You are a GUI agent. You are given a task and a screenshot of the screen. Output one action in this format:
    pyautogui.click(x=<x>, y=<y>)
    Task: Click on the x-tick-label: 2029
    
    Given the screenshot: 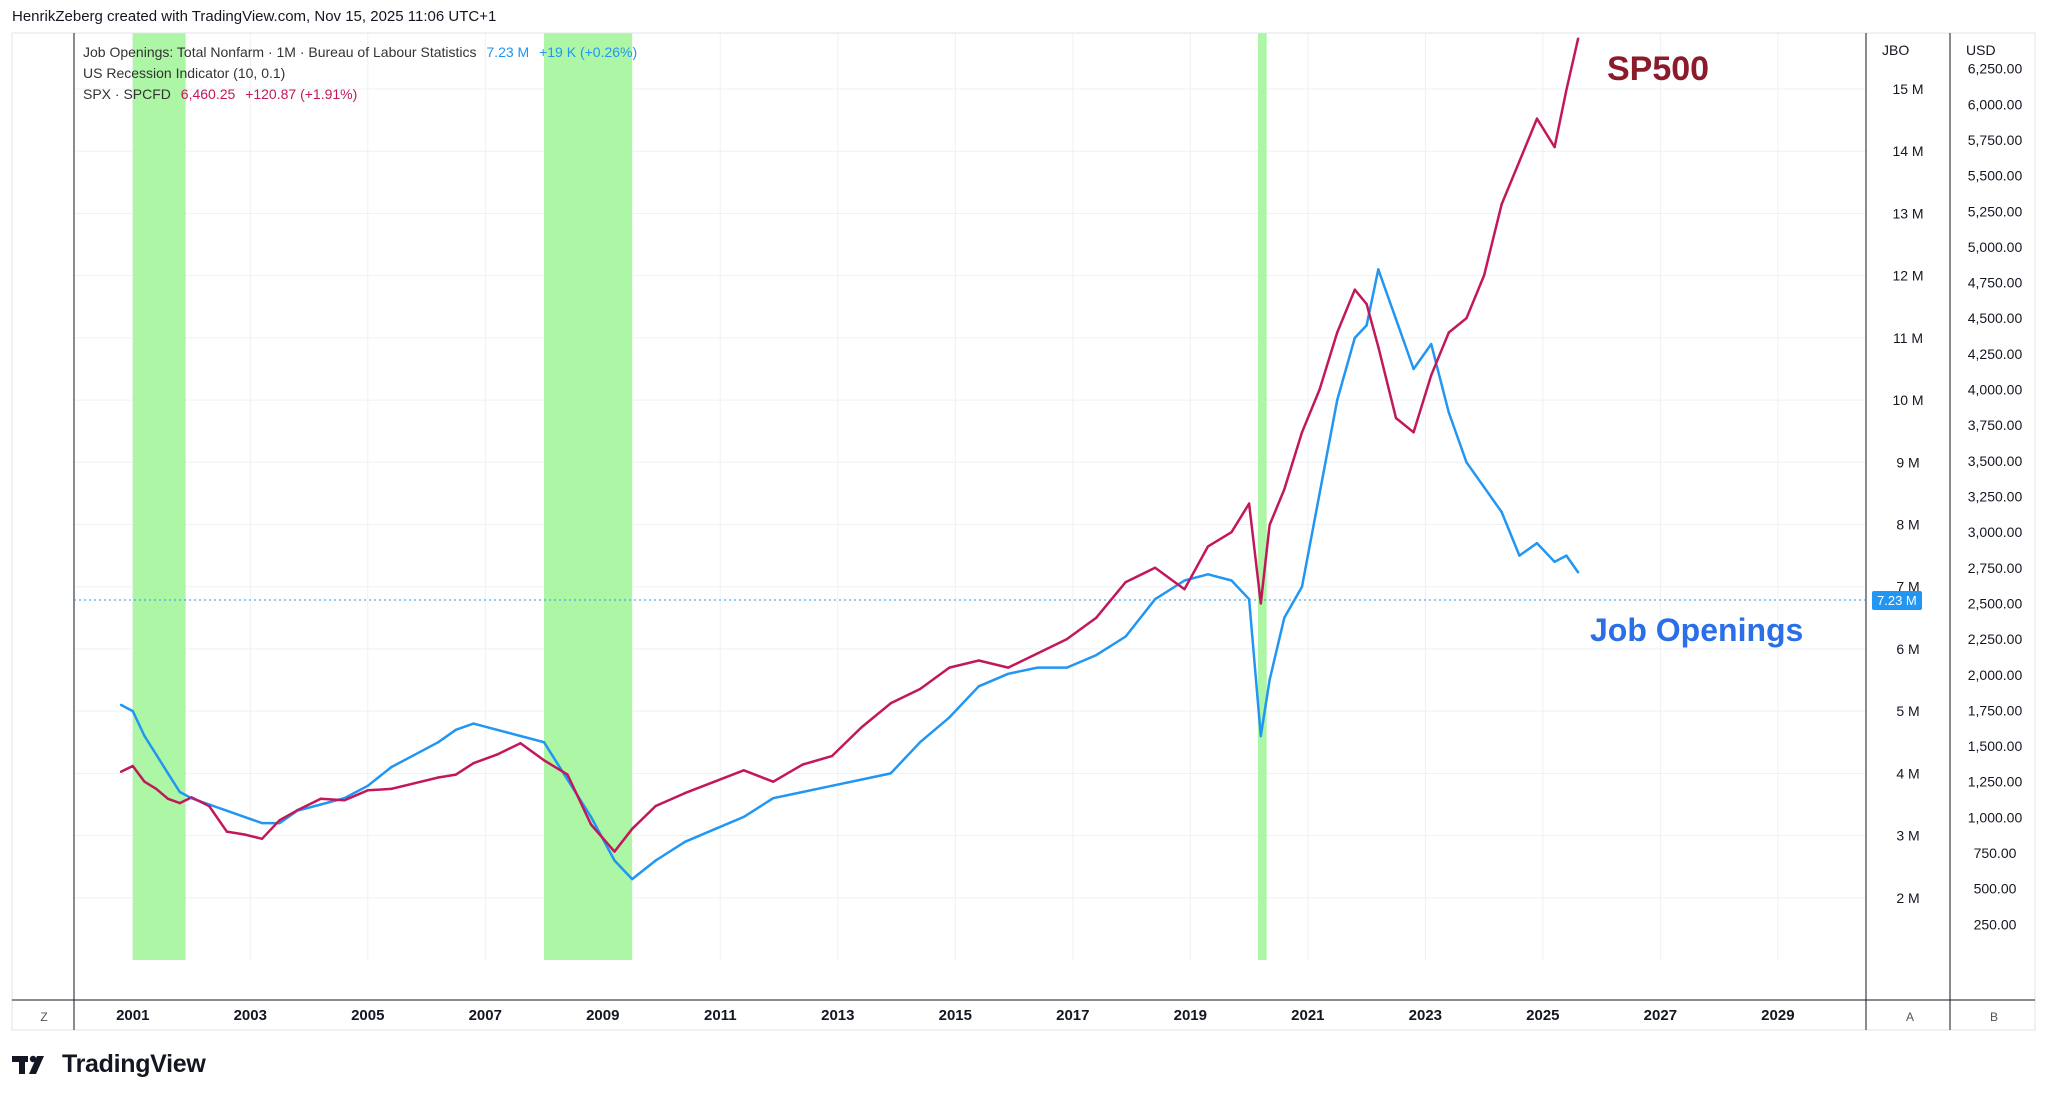 What is the action you would take?
    pyautogui.click(x=1777, y=1015)
    